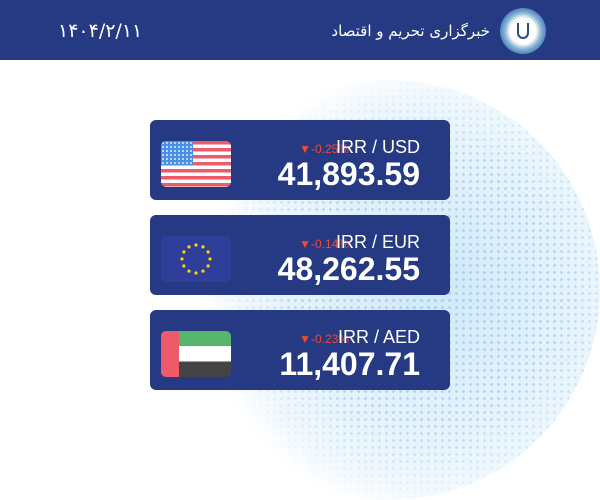  What do you see at coordinates (378, 337) in the screenshot?
I see `pair: IRR / AED` at bounding box center [378, 337].